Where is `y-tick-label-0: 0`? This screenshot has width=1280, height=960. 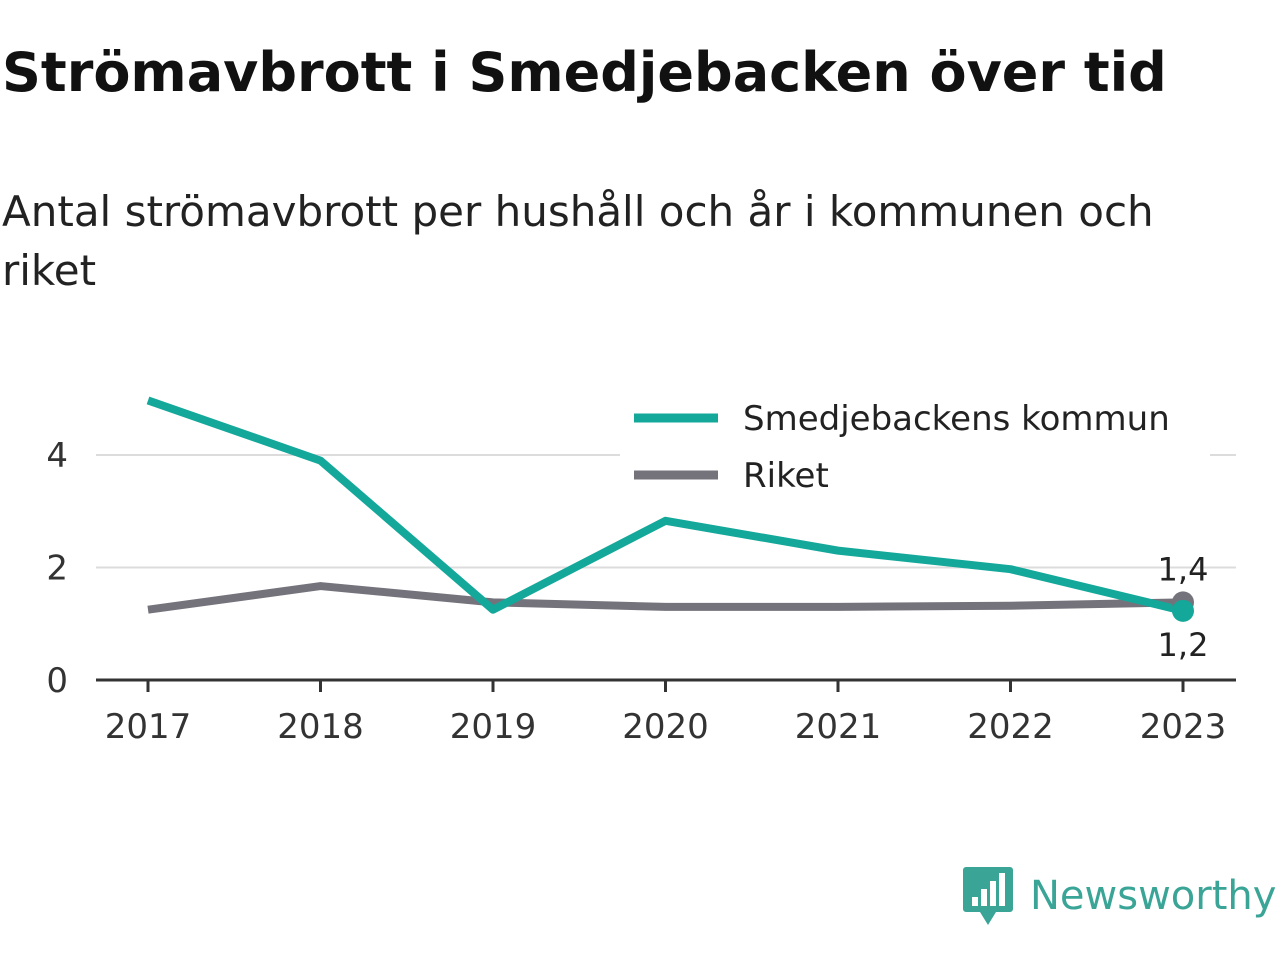 y-tick-label-0: 0 is located at coordinates (57, 681).